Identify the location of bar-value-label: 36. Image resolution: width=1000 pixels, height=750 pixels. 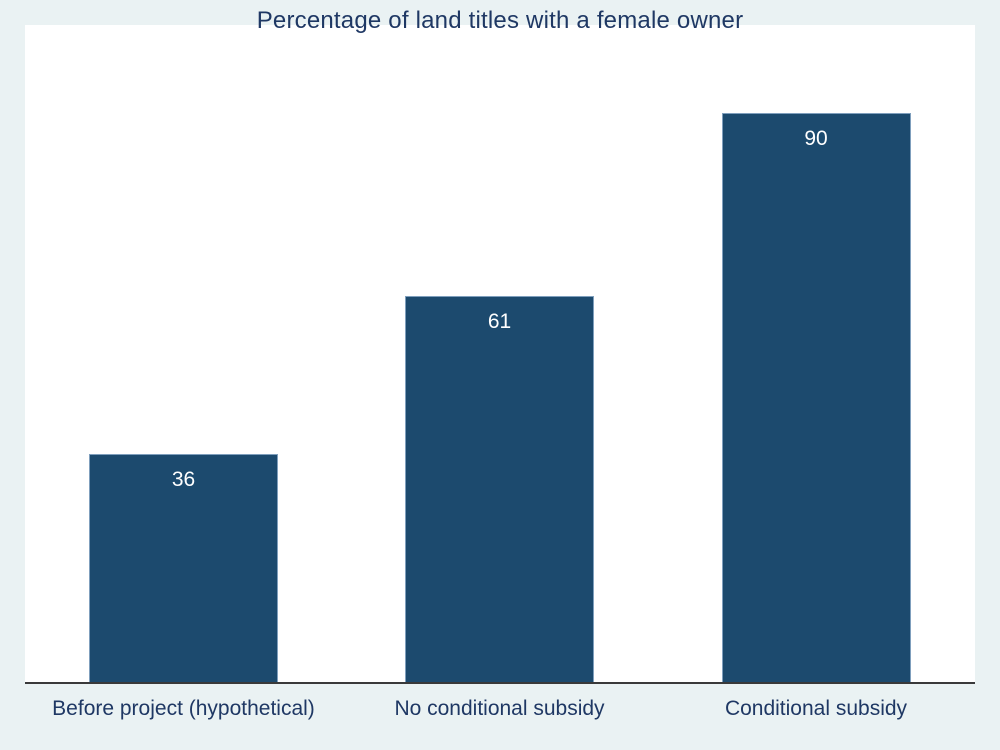
(183, 479).